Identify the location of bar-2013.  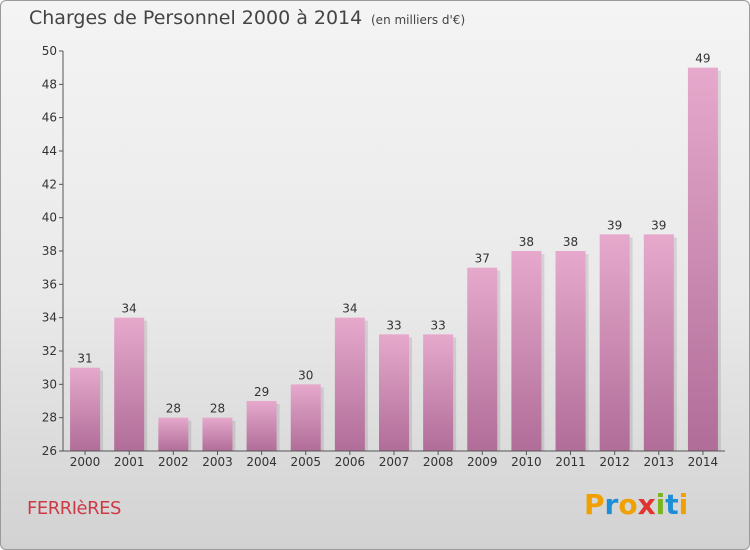
(658, 342).